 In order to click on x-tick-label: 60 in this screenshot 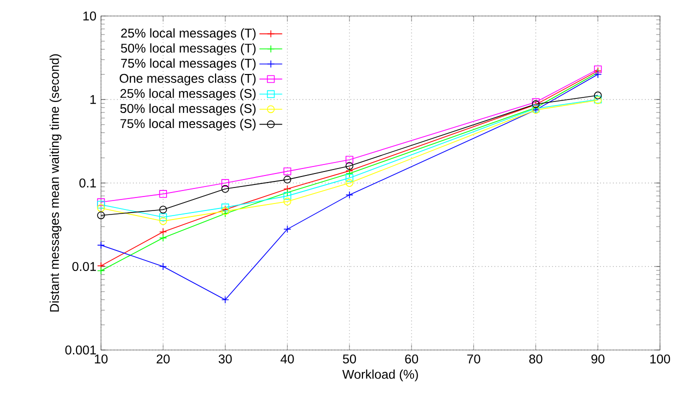, I will do `click(411, 359)`.